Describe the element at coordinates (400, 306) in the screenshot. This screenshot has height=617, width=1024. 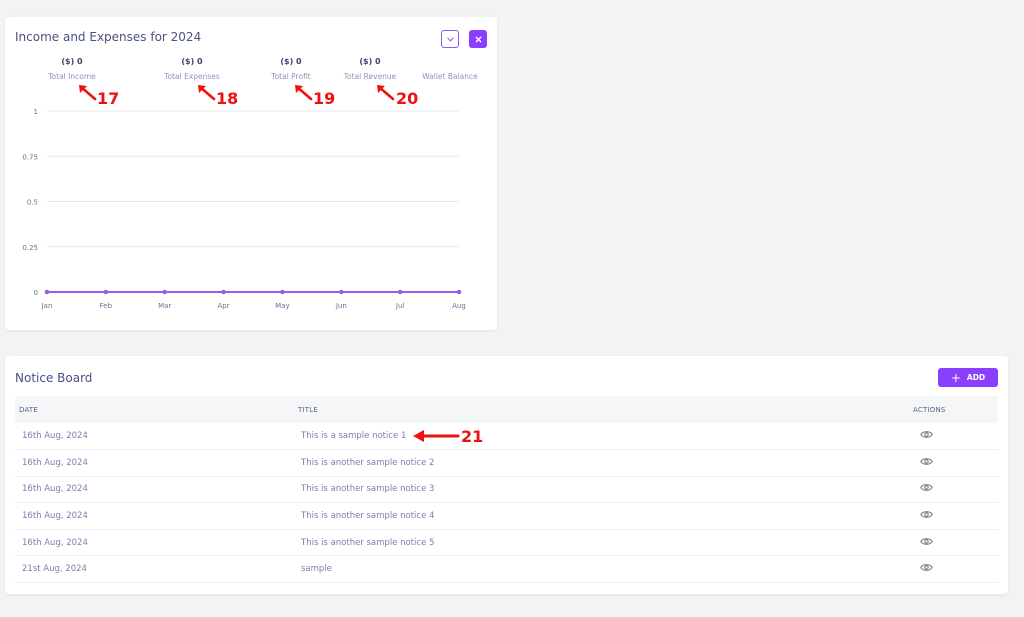
I see `x-tick-label: Jul` at that location.